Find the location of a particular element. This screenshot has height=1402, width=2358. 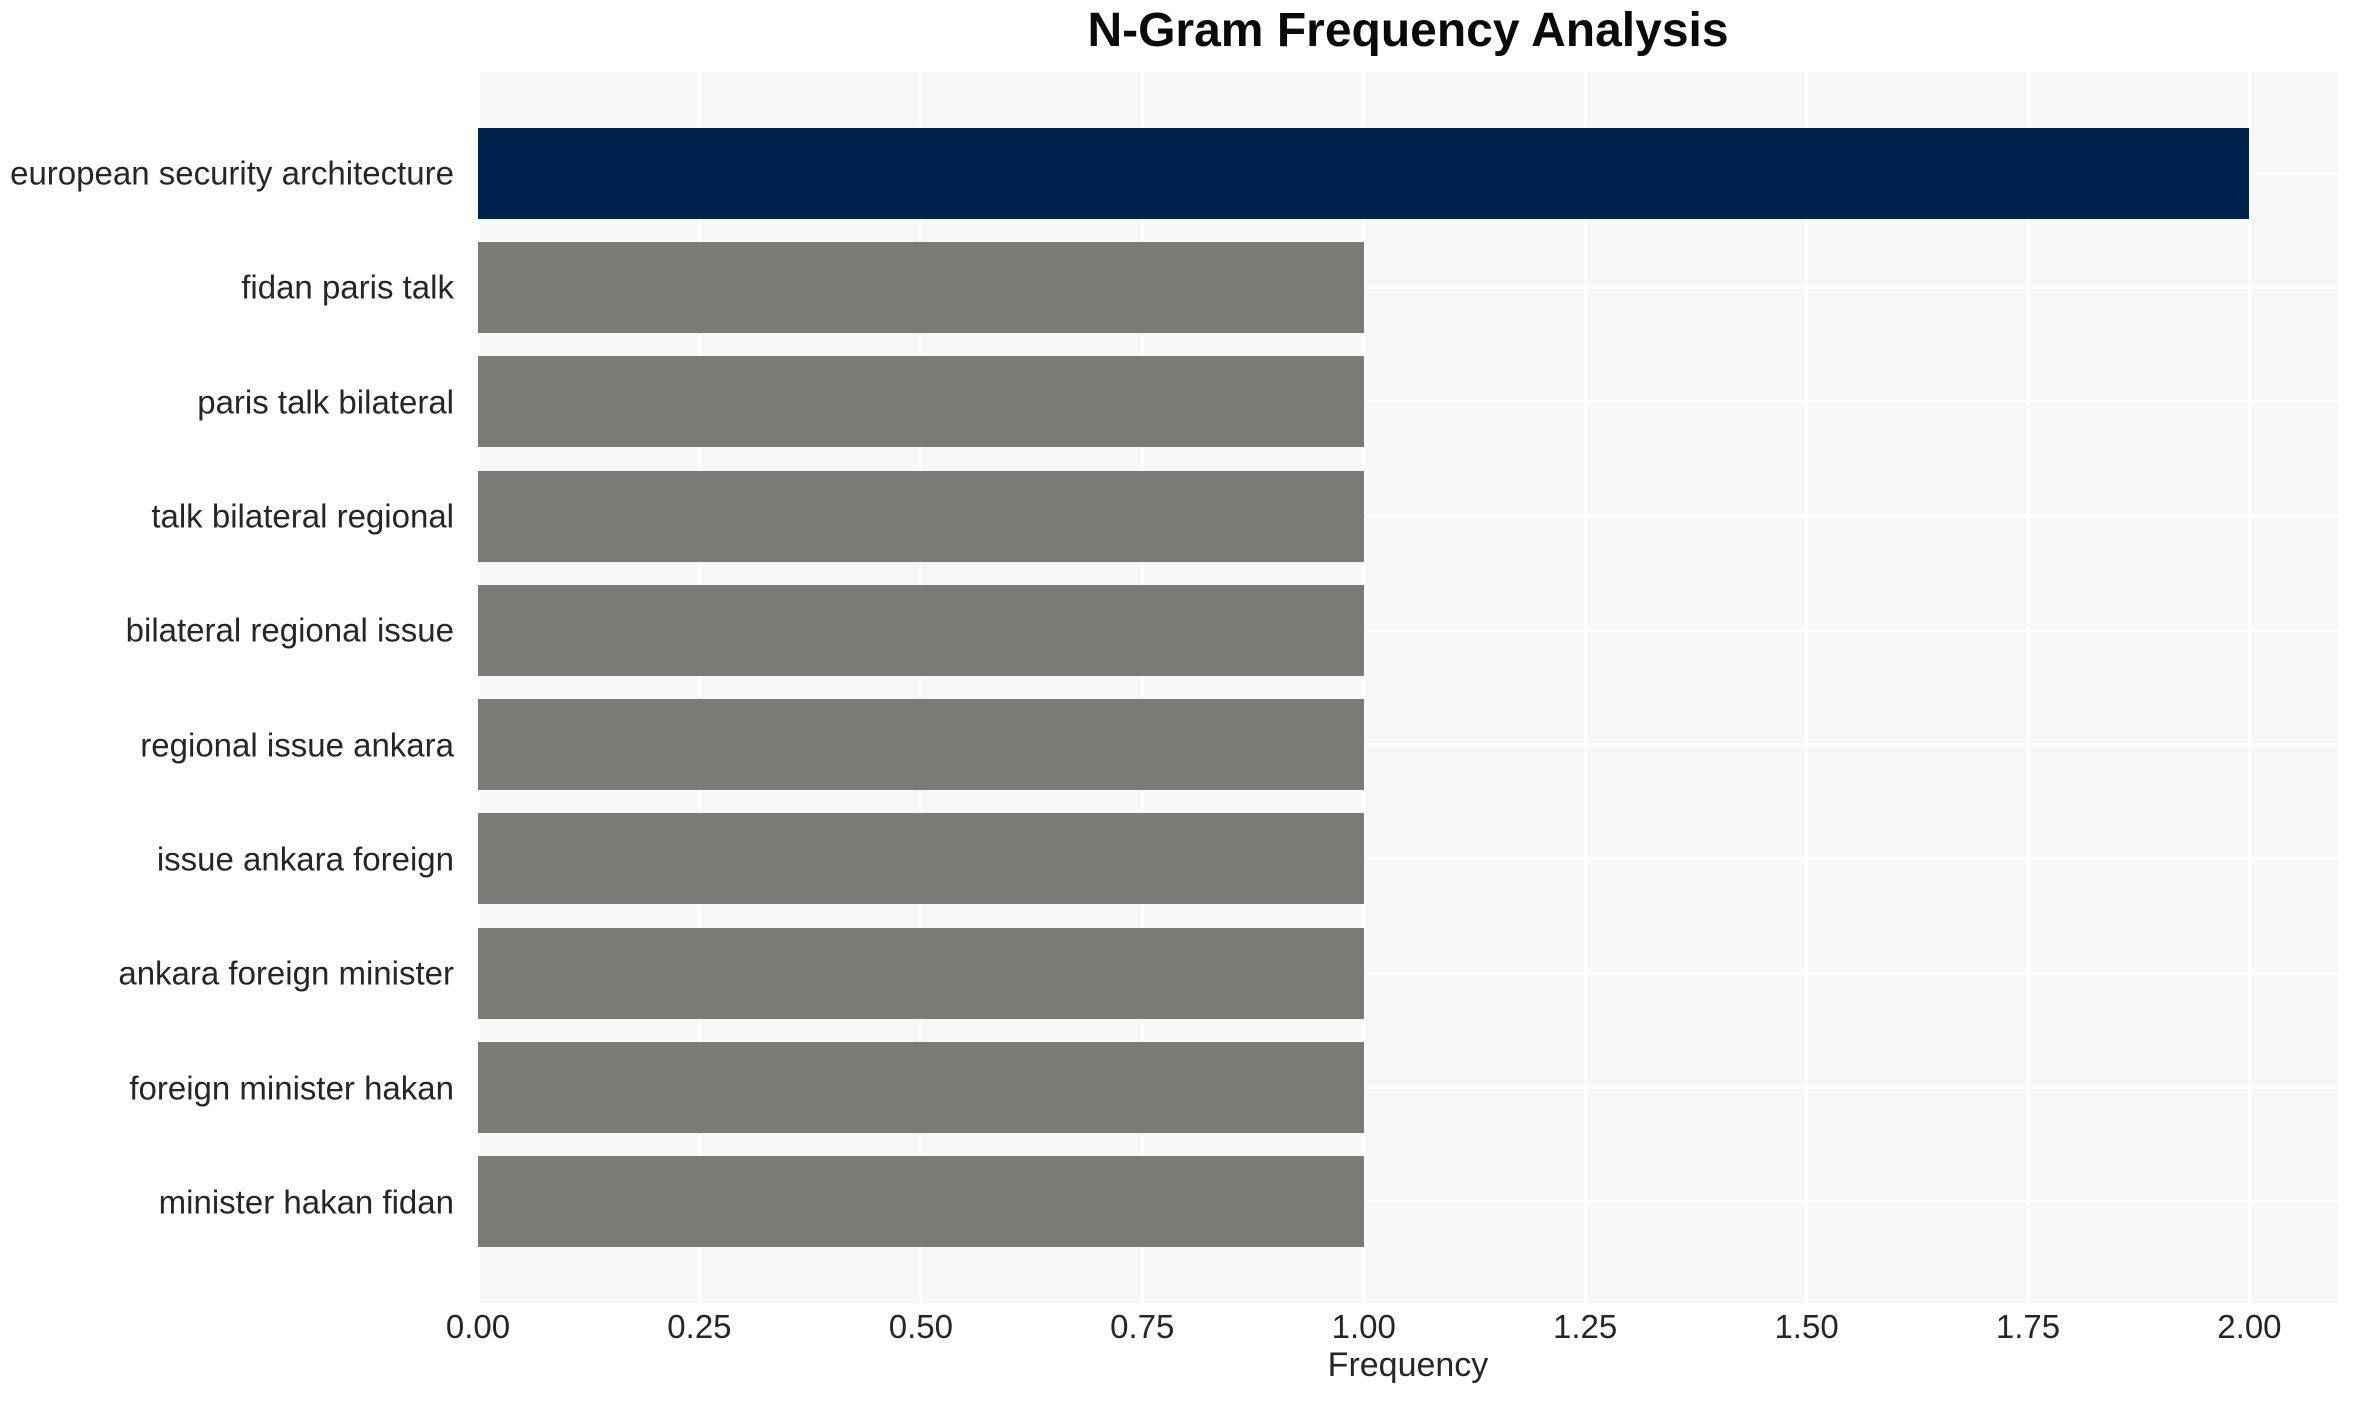

x-tick-label: 0.00 is located at coordinates (478, 1326).